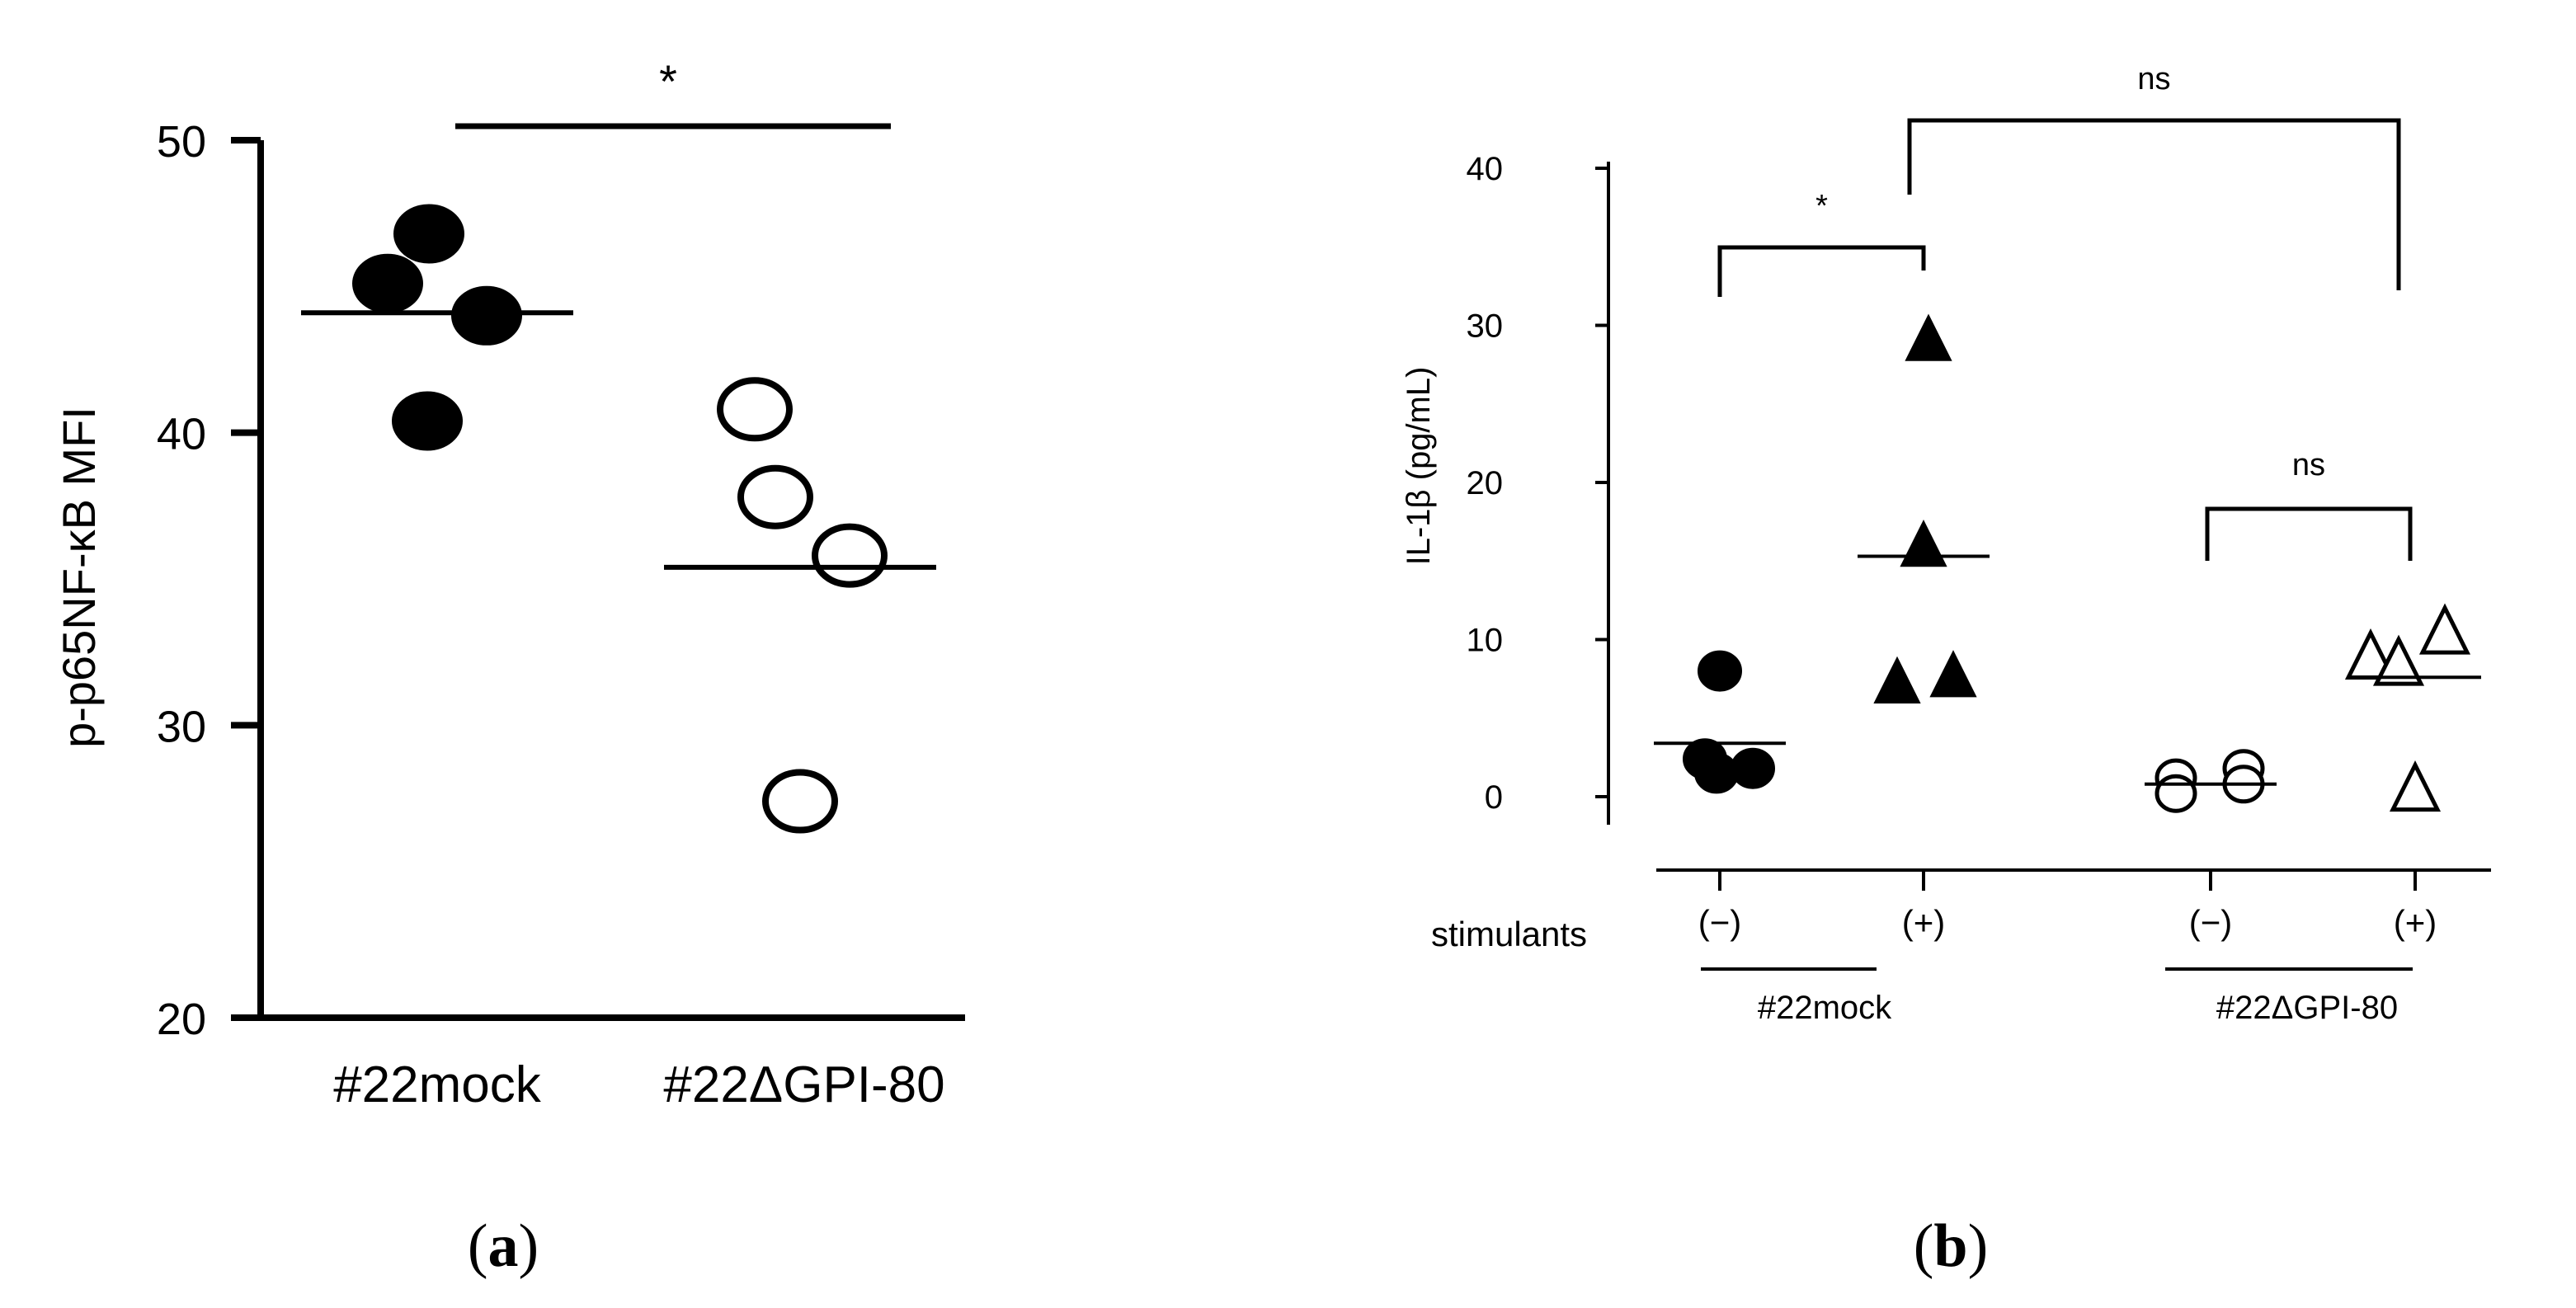 The image size is (2576, 1308). Describe the element at coordinates (79, 577) in the screenshot. I see `panel-a-y-axis-label: p-p65NF-κB MFI` at that location.